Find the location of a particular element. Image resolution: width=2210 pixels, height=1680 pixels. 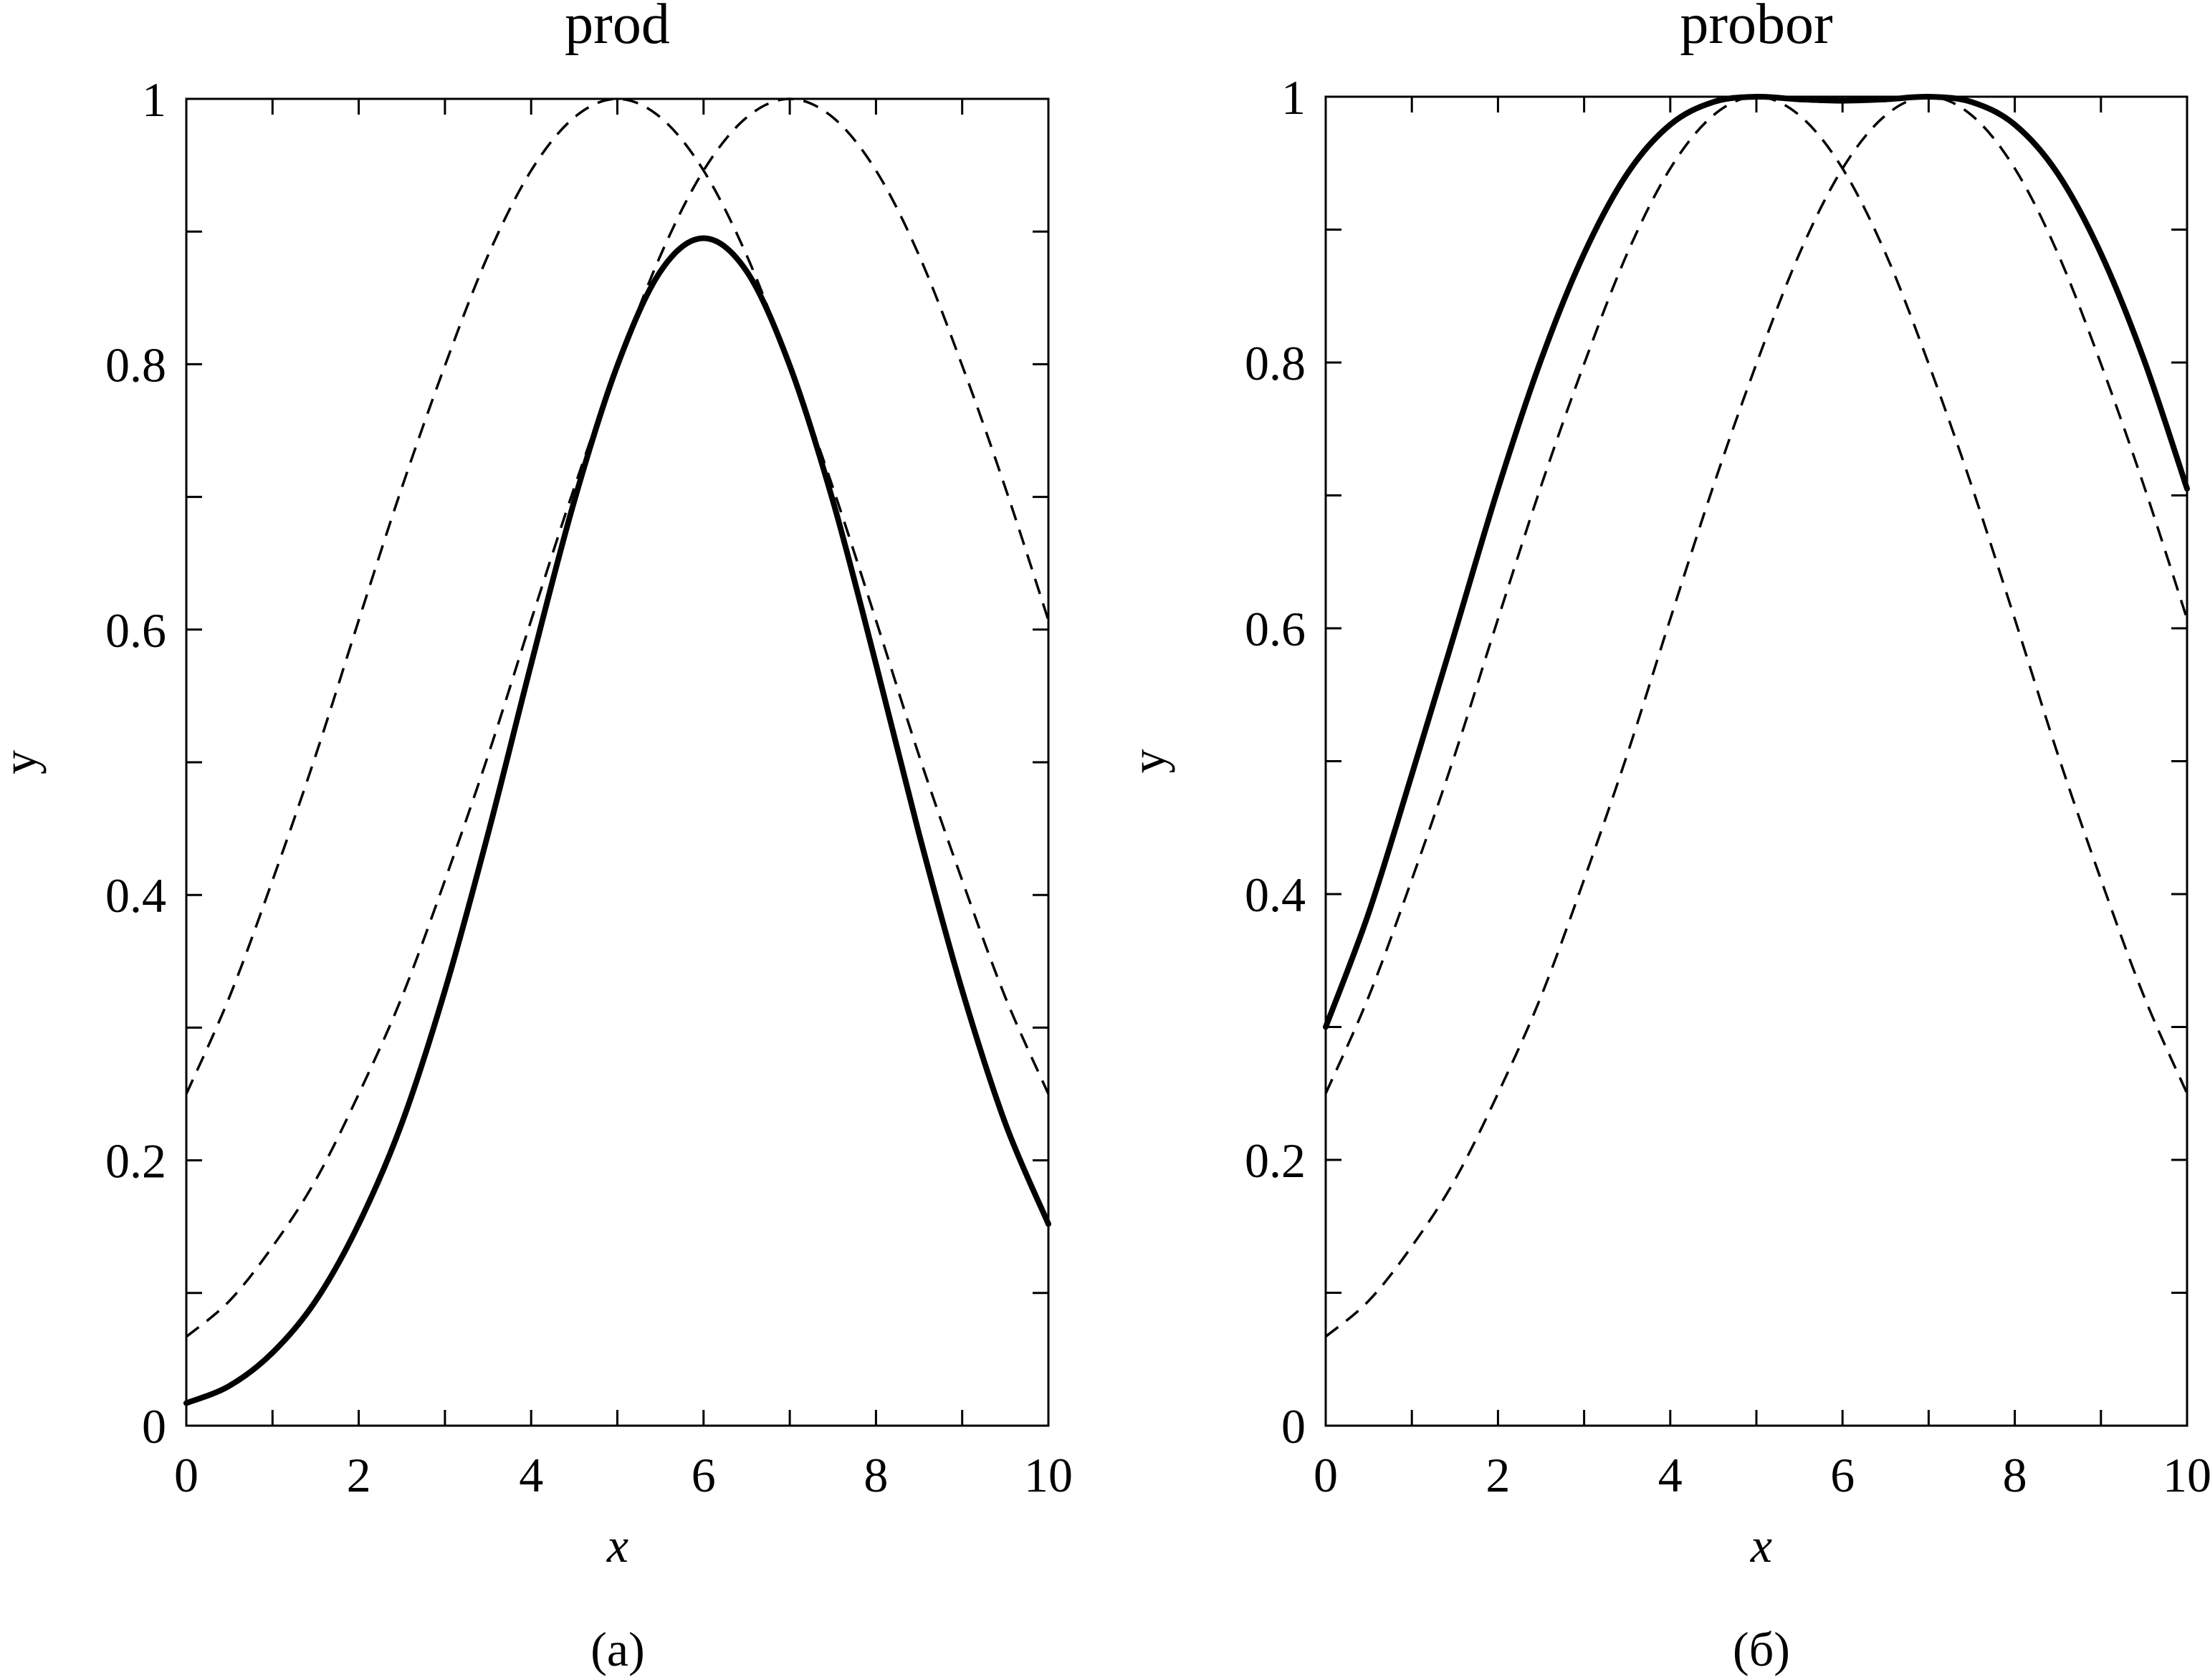

chart-title: prod is located at coordinates (617, 28).